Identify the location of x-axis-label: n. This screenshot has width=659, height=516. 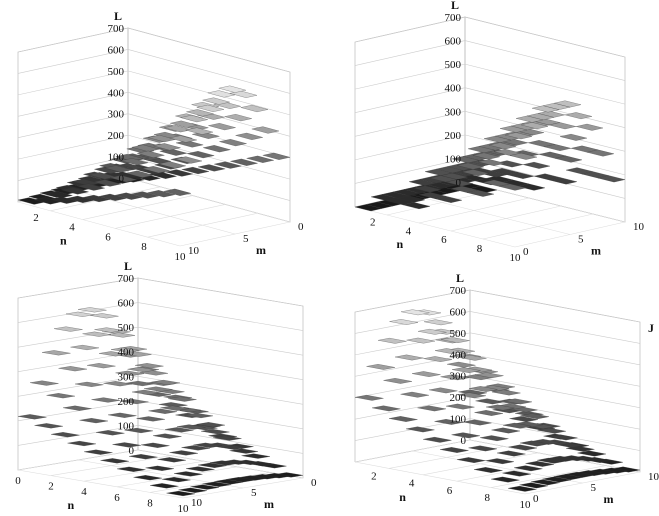
(63, 240).